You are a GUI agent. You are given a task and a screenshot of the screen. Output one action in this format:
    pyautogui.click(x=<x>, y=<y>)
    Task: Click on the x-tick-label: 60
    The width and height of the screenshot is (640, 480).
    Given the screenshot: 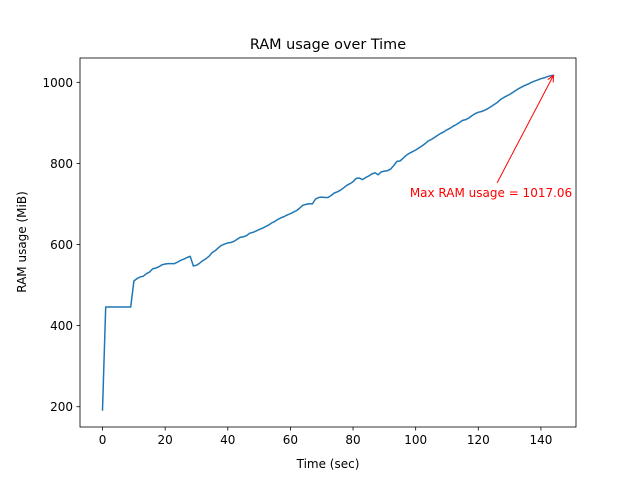 What is the action you would take?
    pyautogui.click(x=290, y=440)
    